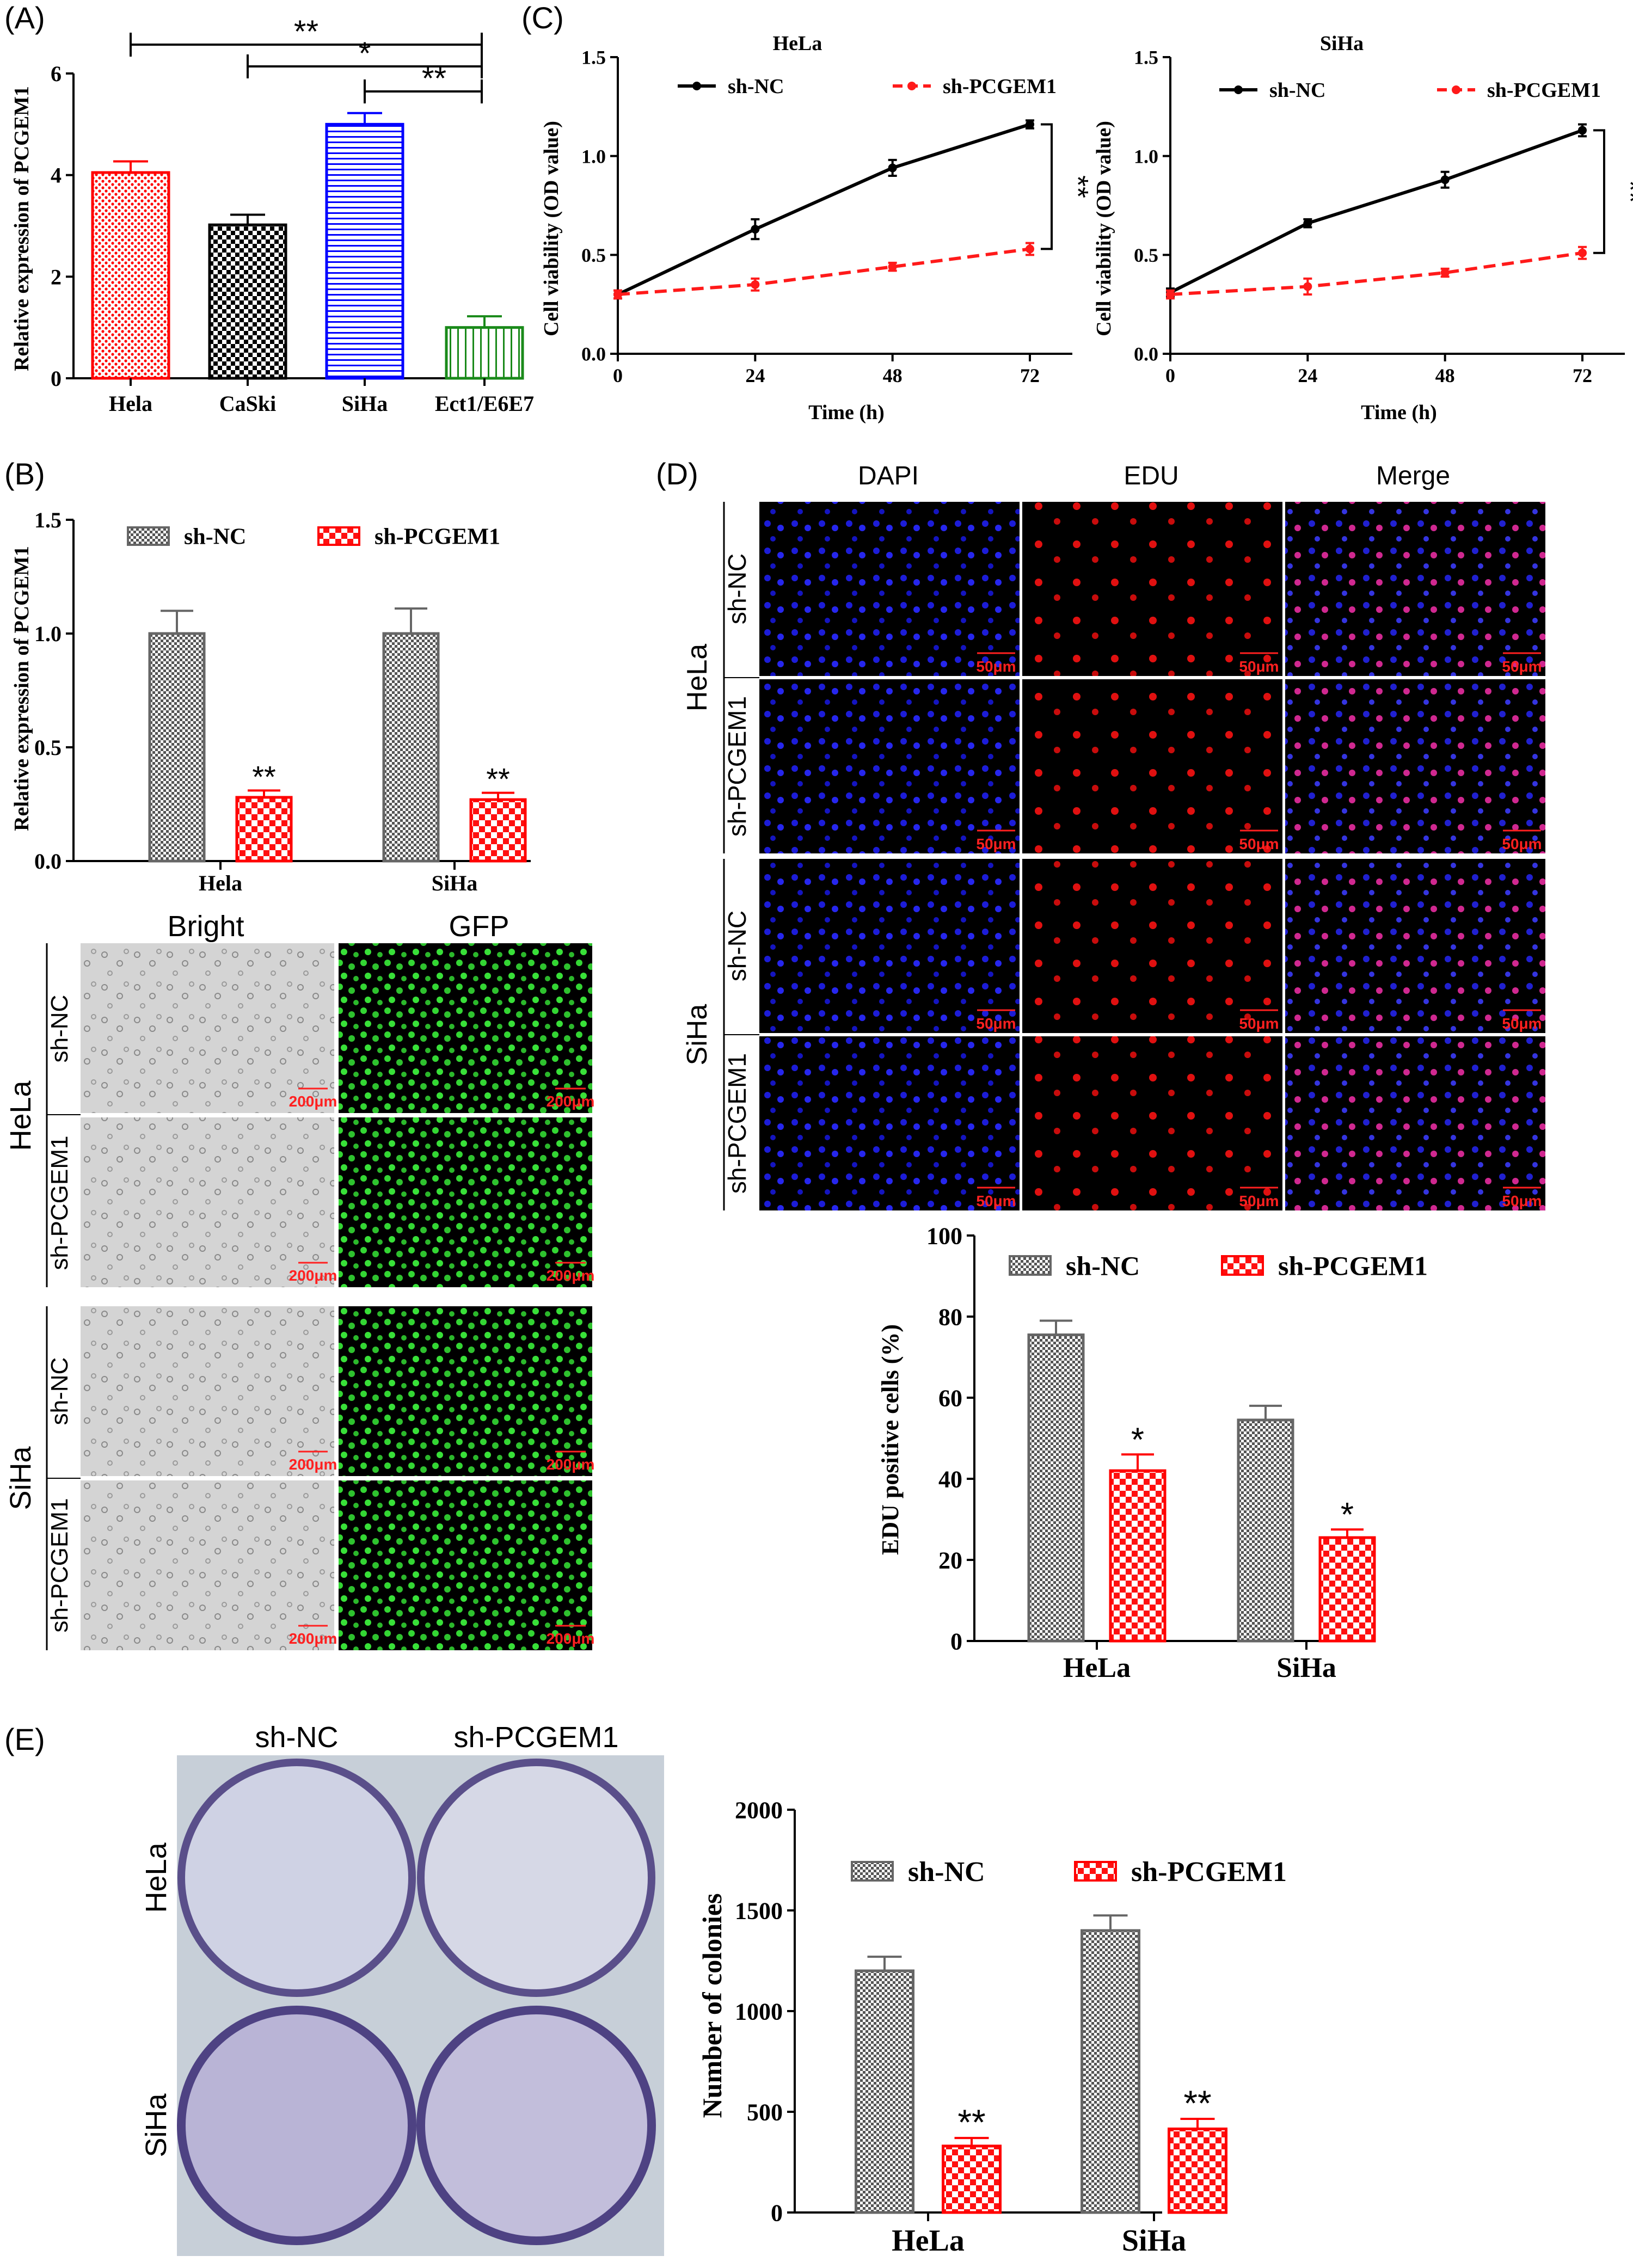 The width and height of the screenshot is (1633, 2268). Describe the element at coordinates (215, 537) in the screenshot. I see `chart-b-legend-label: sh-NC` at that location.